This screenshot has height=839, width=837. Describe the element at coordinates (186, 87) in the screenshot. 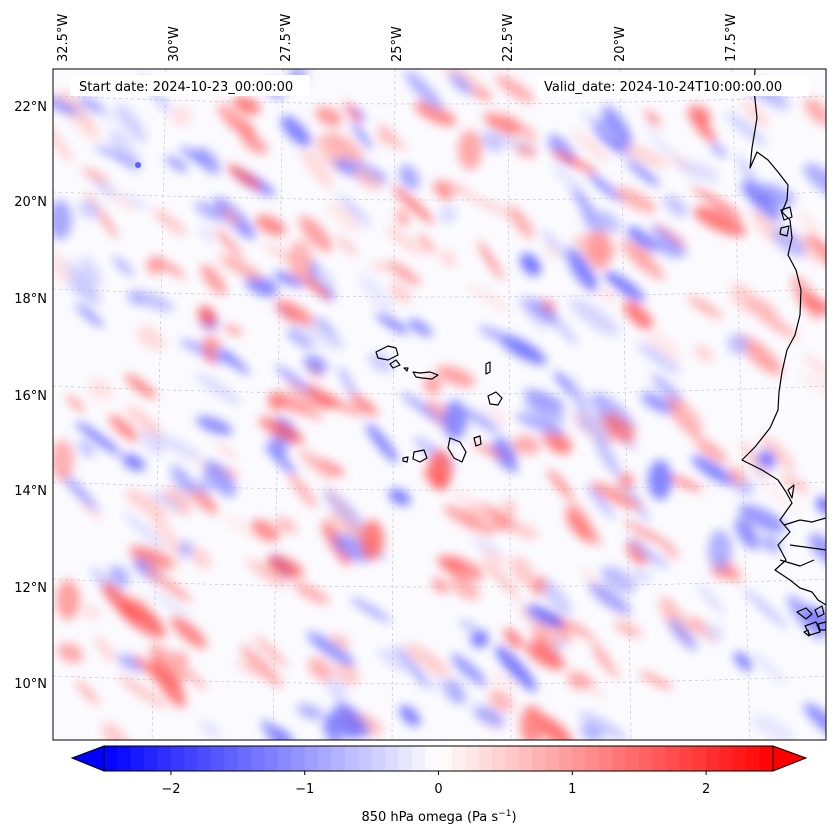

I see `start-date-text: Start date: 2024-10-23_00:00:00` at that location.